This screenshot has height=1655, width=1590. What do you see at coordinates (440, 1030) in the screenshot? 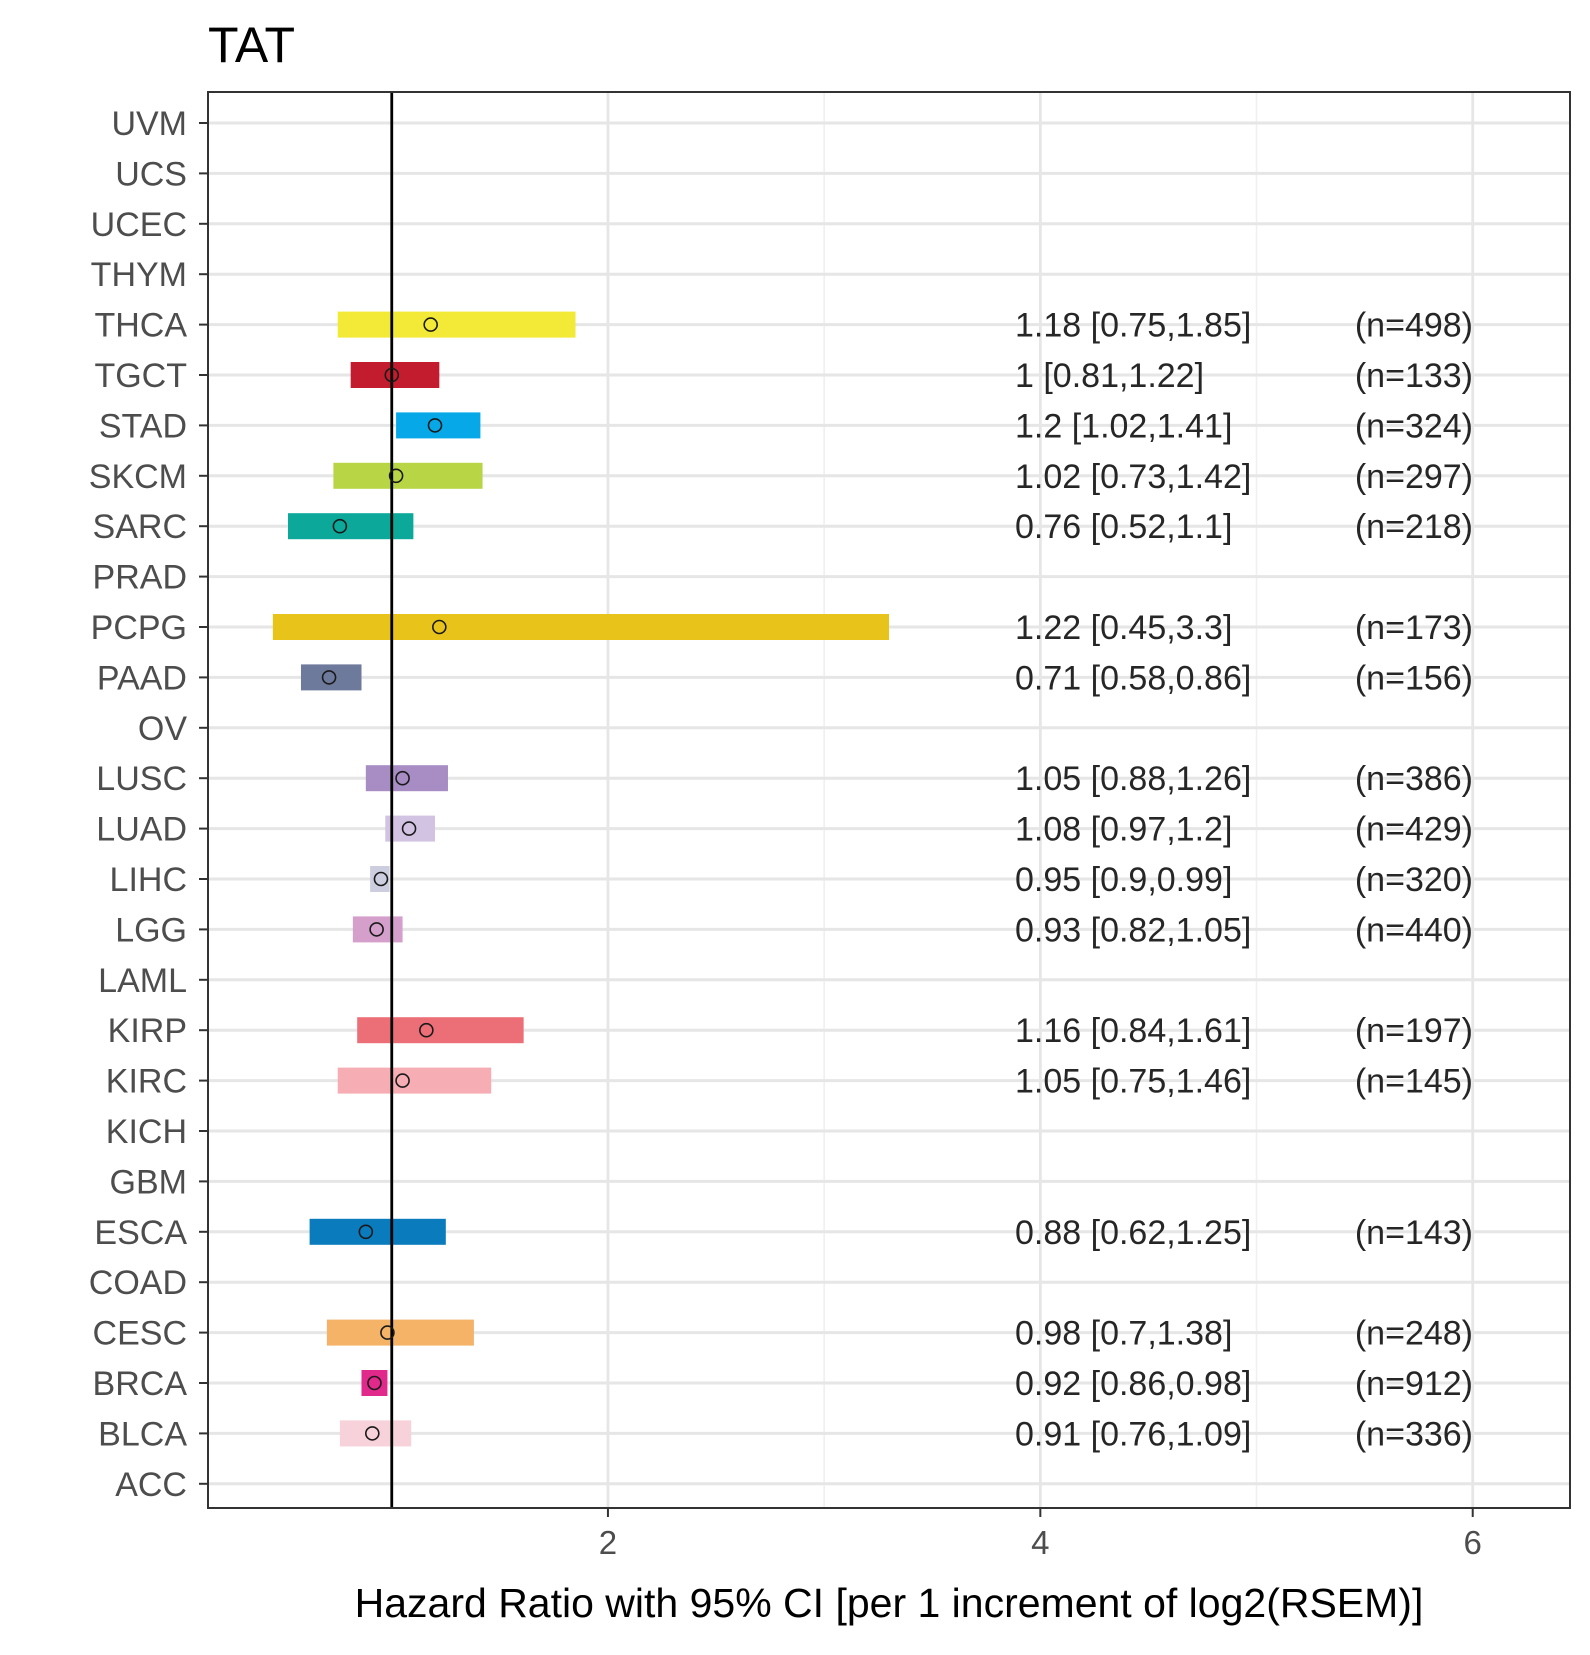
I see `ci-bar-kirp` at bounding box center [440, 1030].